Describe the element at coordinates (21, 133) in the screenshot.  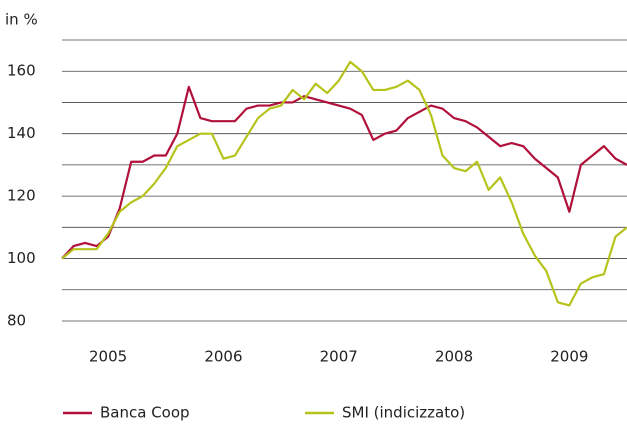
I see `y-tick-label: 140` at that location.